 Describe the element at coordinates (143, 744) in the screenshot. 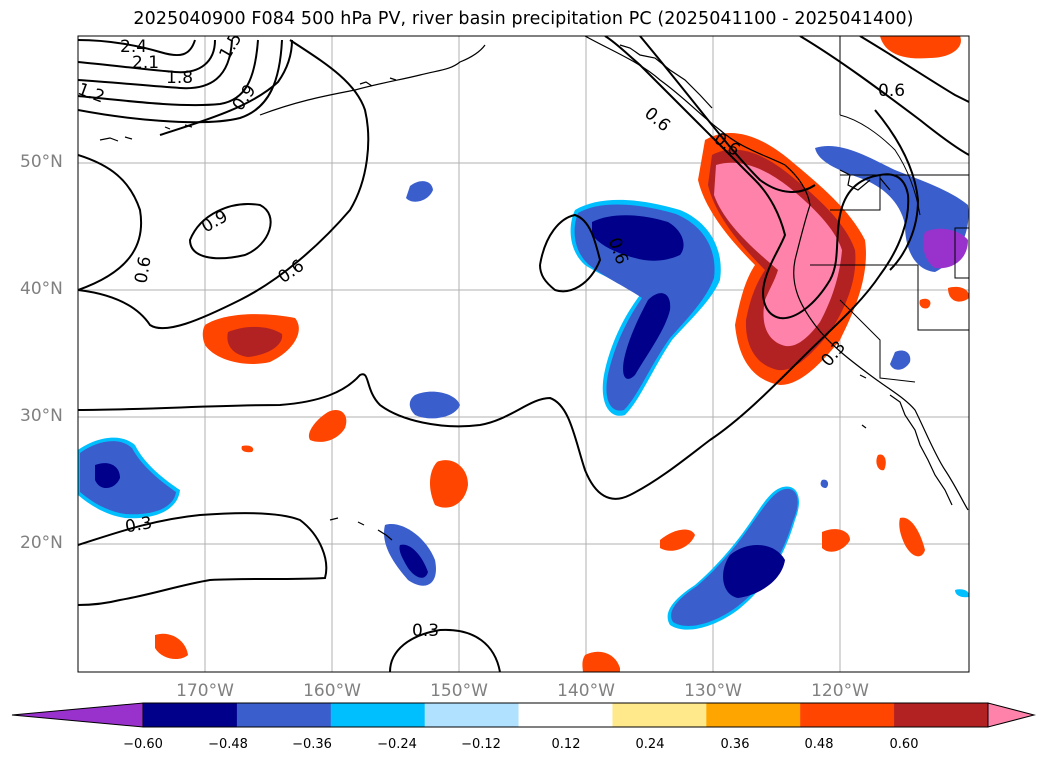

I see `colorbar-tick-label: −0.60` at that location.